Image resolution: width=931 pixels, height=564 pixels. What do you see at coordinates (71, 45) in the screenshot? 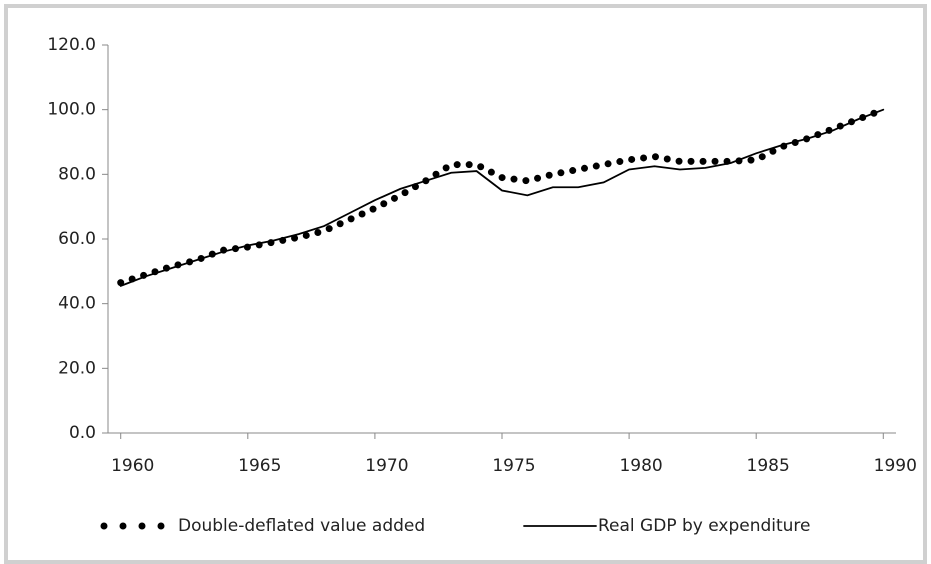
I see `y-tick-label: 120.0` at bounding box center [71, 45].